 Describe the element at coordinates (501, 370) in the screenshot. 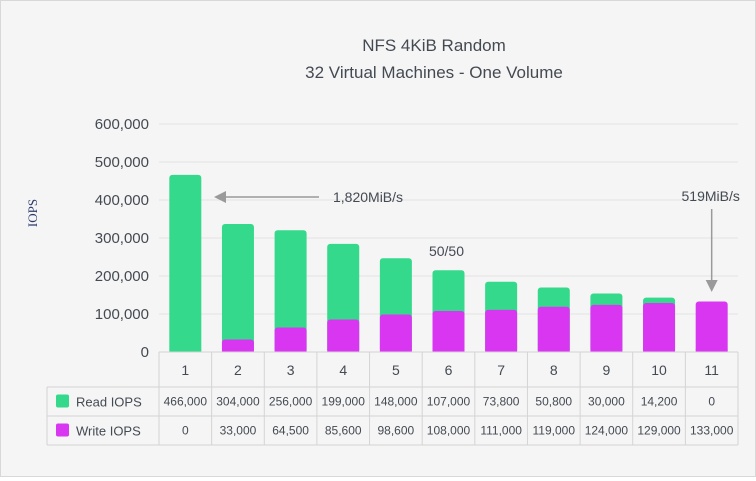

I see `x-category-label: 7` at that location.